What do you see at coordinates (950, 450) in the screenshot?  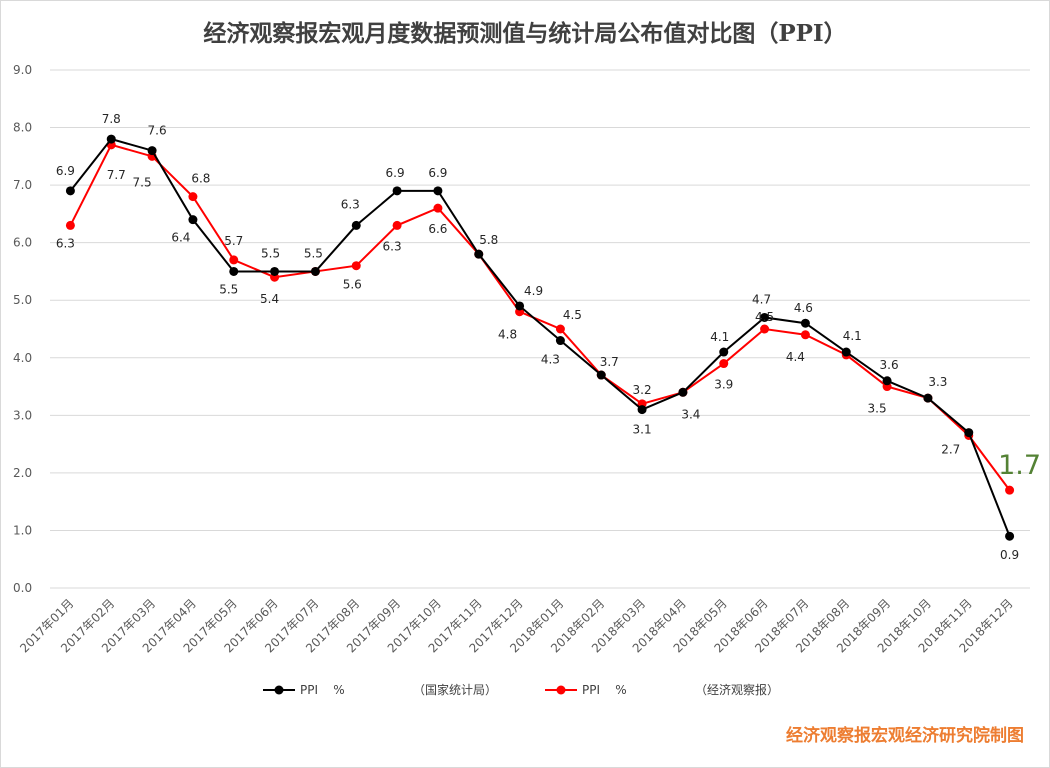 I see `data-label: 2.7` at bounding box center [950, 450].